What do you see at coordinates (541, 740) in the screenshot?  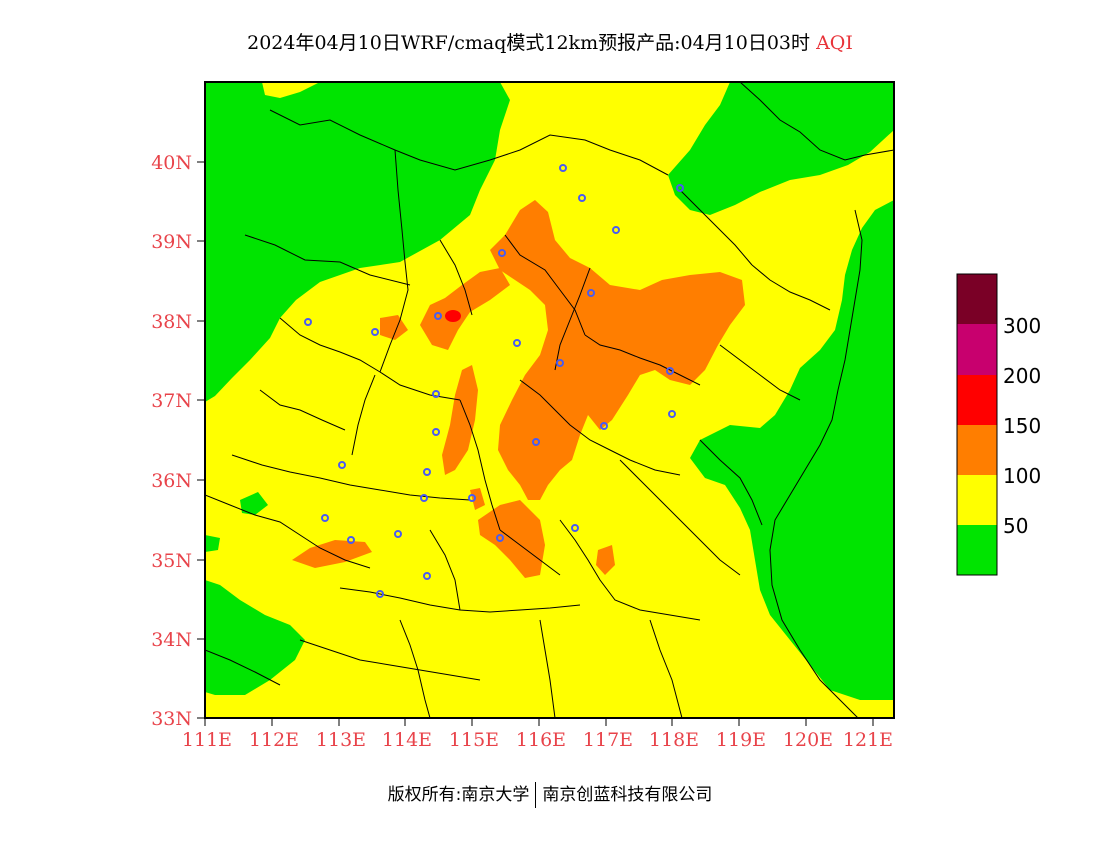 I see `lon-label-116e: 116E` at bounding box center [541, 740].